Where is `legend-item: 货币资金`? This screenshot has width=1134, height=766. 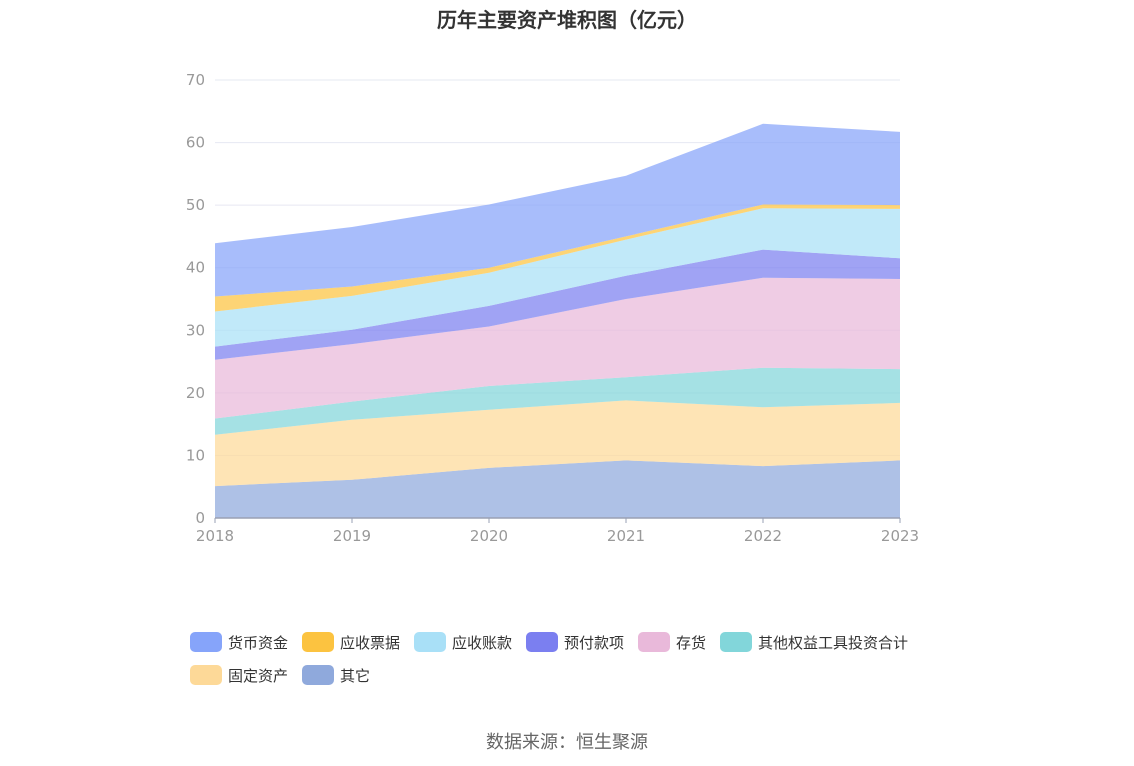 legend-item: 货币资金 is located at coordinates (239, 642).